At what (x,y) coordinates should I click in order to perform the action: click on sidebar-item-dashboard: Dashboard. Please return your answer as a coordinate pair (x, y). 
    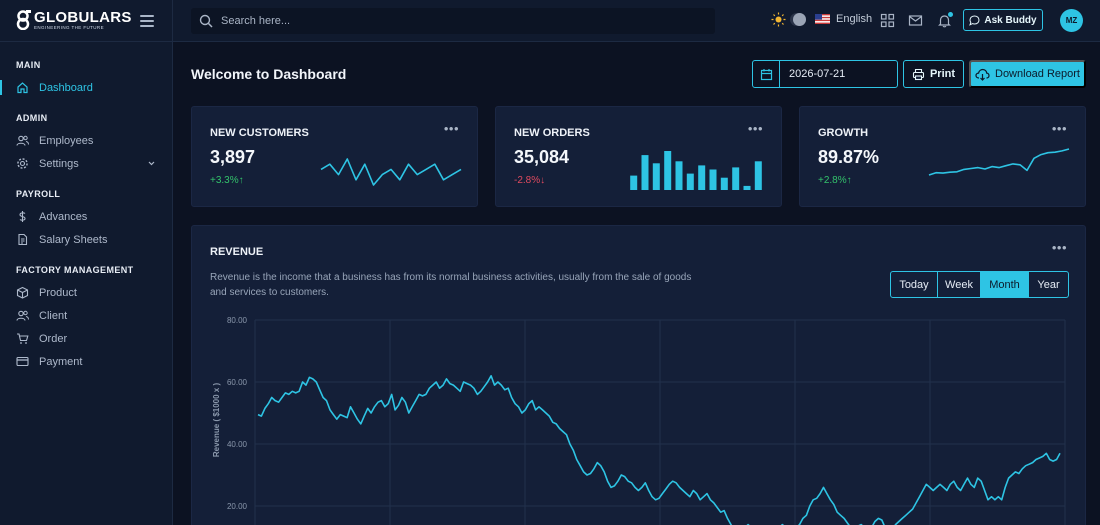
    Looking at the image, I should click on (78, 87).